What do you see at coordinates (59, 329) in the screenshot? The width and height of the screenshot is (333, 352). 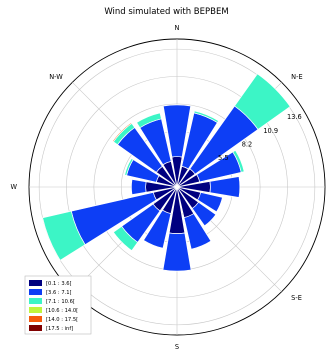 I see `legend-label: [17.5 : inf]` at bounding box center [59, 329].